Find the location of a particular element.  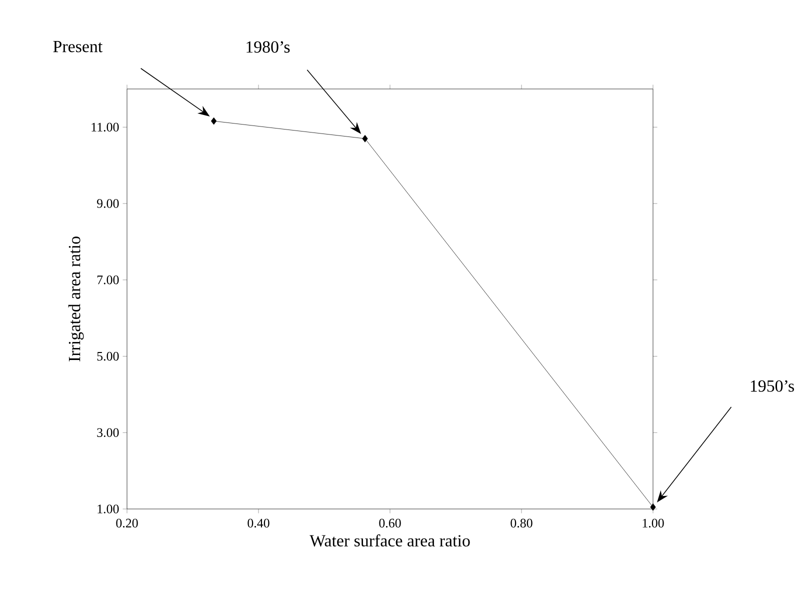

x-tick-label: 0.80 is located at coordinates (521, 523).